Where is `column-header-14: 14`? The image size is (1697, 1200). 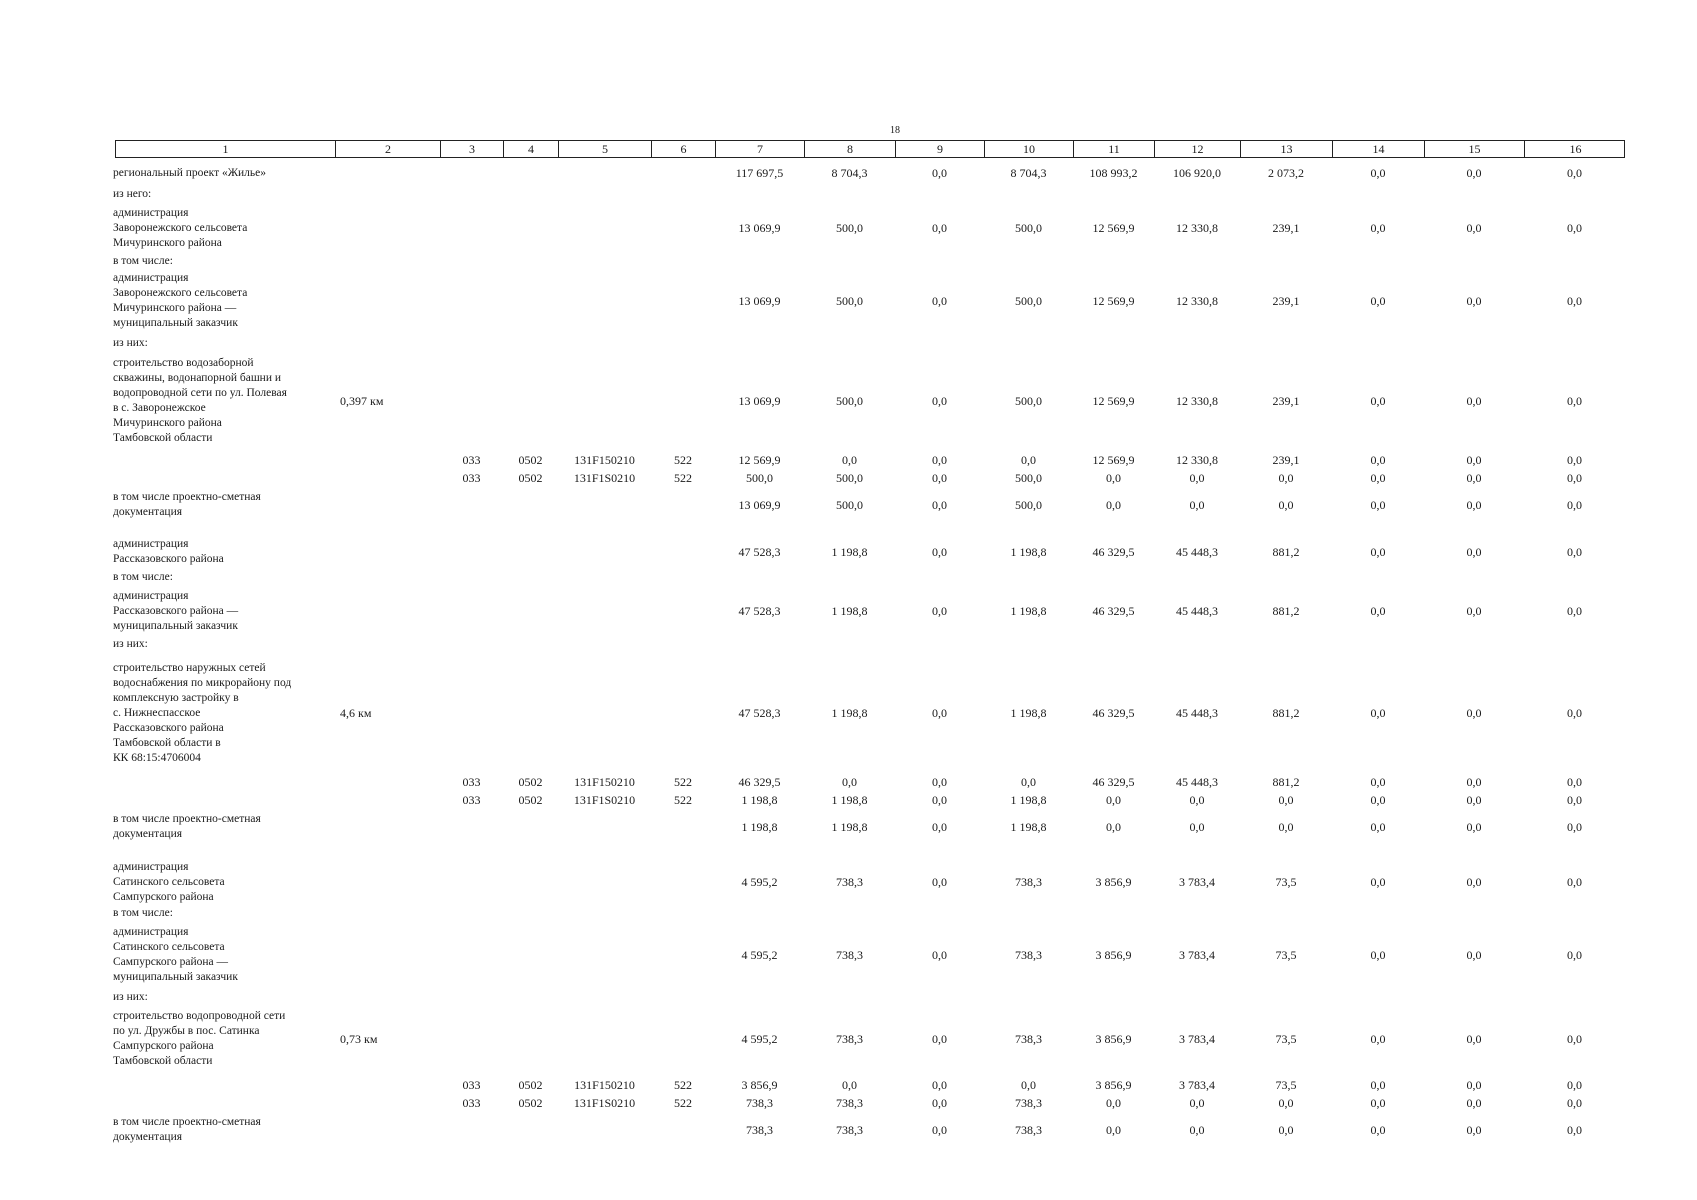
column-header-14: 14 is located at coordinates (1379, 149).